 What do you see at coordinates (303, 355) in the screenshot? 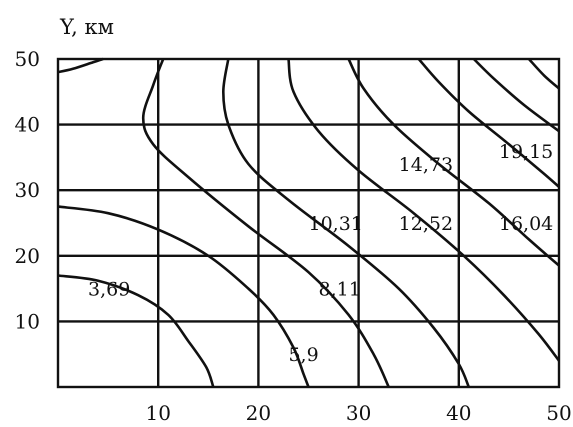
I see `contour-label: 5,9` at bounding box center [303, 355].